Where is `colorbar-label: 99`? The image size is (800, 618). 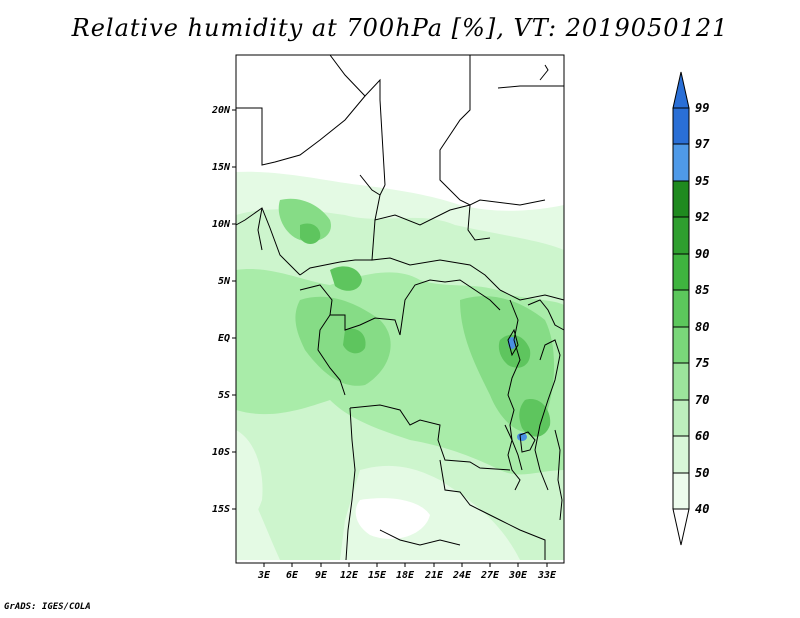 colorbar-label: 99 is located at coordinates (702, 108).